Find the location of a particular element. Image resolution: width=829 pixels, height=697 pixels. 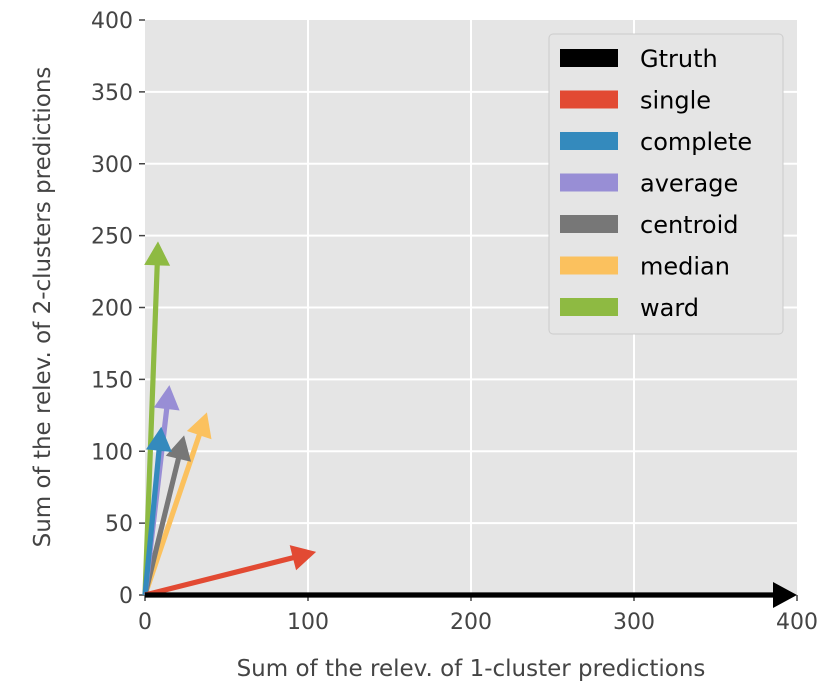

y-tick-label: 50 is located at coordinates (119, 524).